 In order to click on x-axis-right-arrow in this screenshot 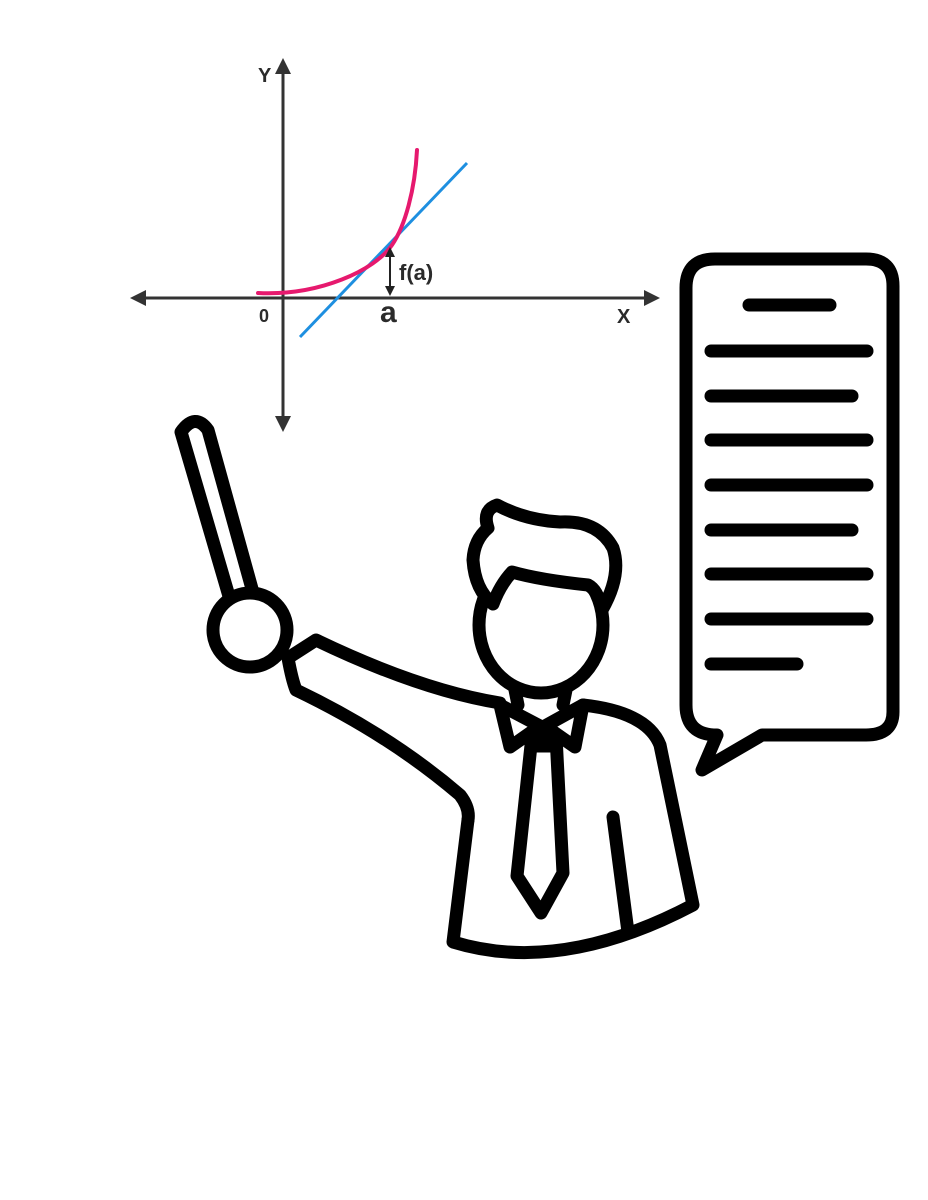, I will do `click(652, 298)`.